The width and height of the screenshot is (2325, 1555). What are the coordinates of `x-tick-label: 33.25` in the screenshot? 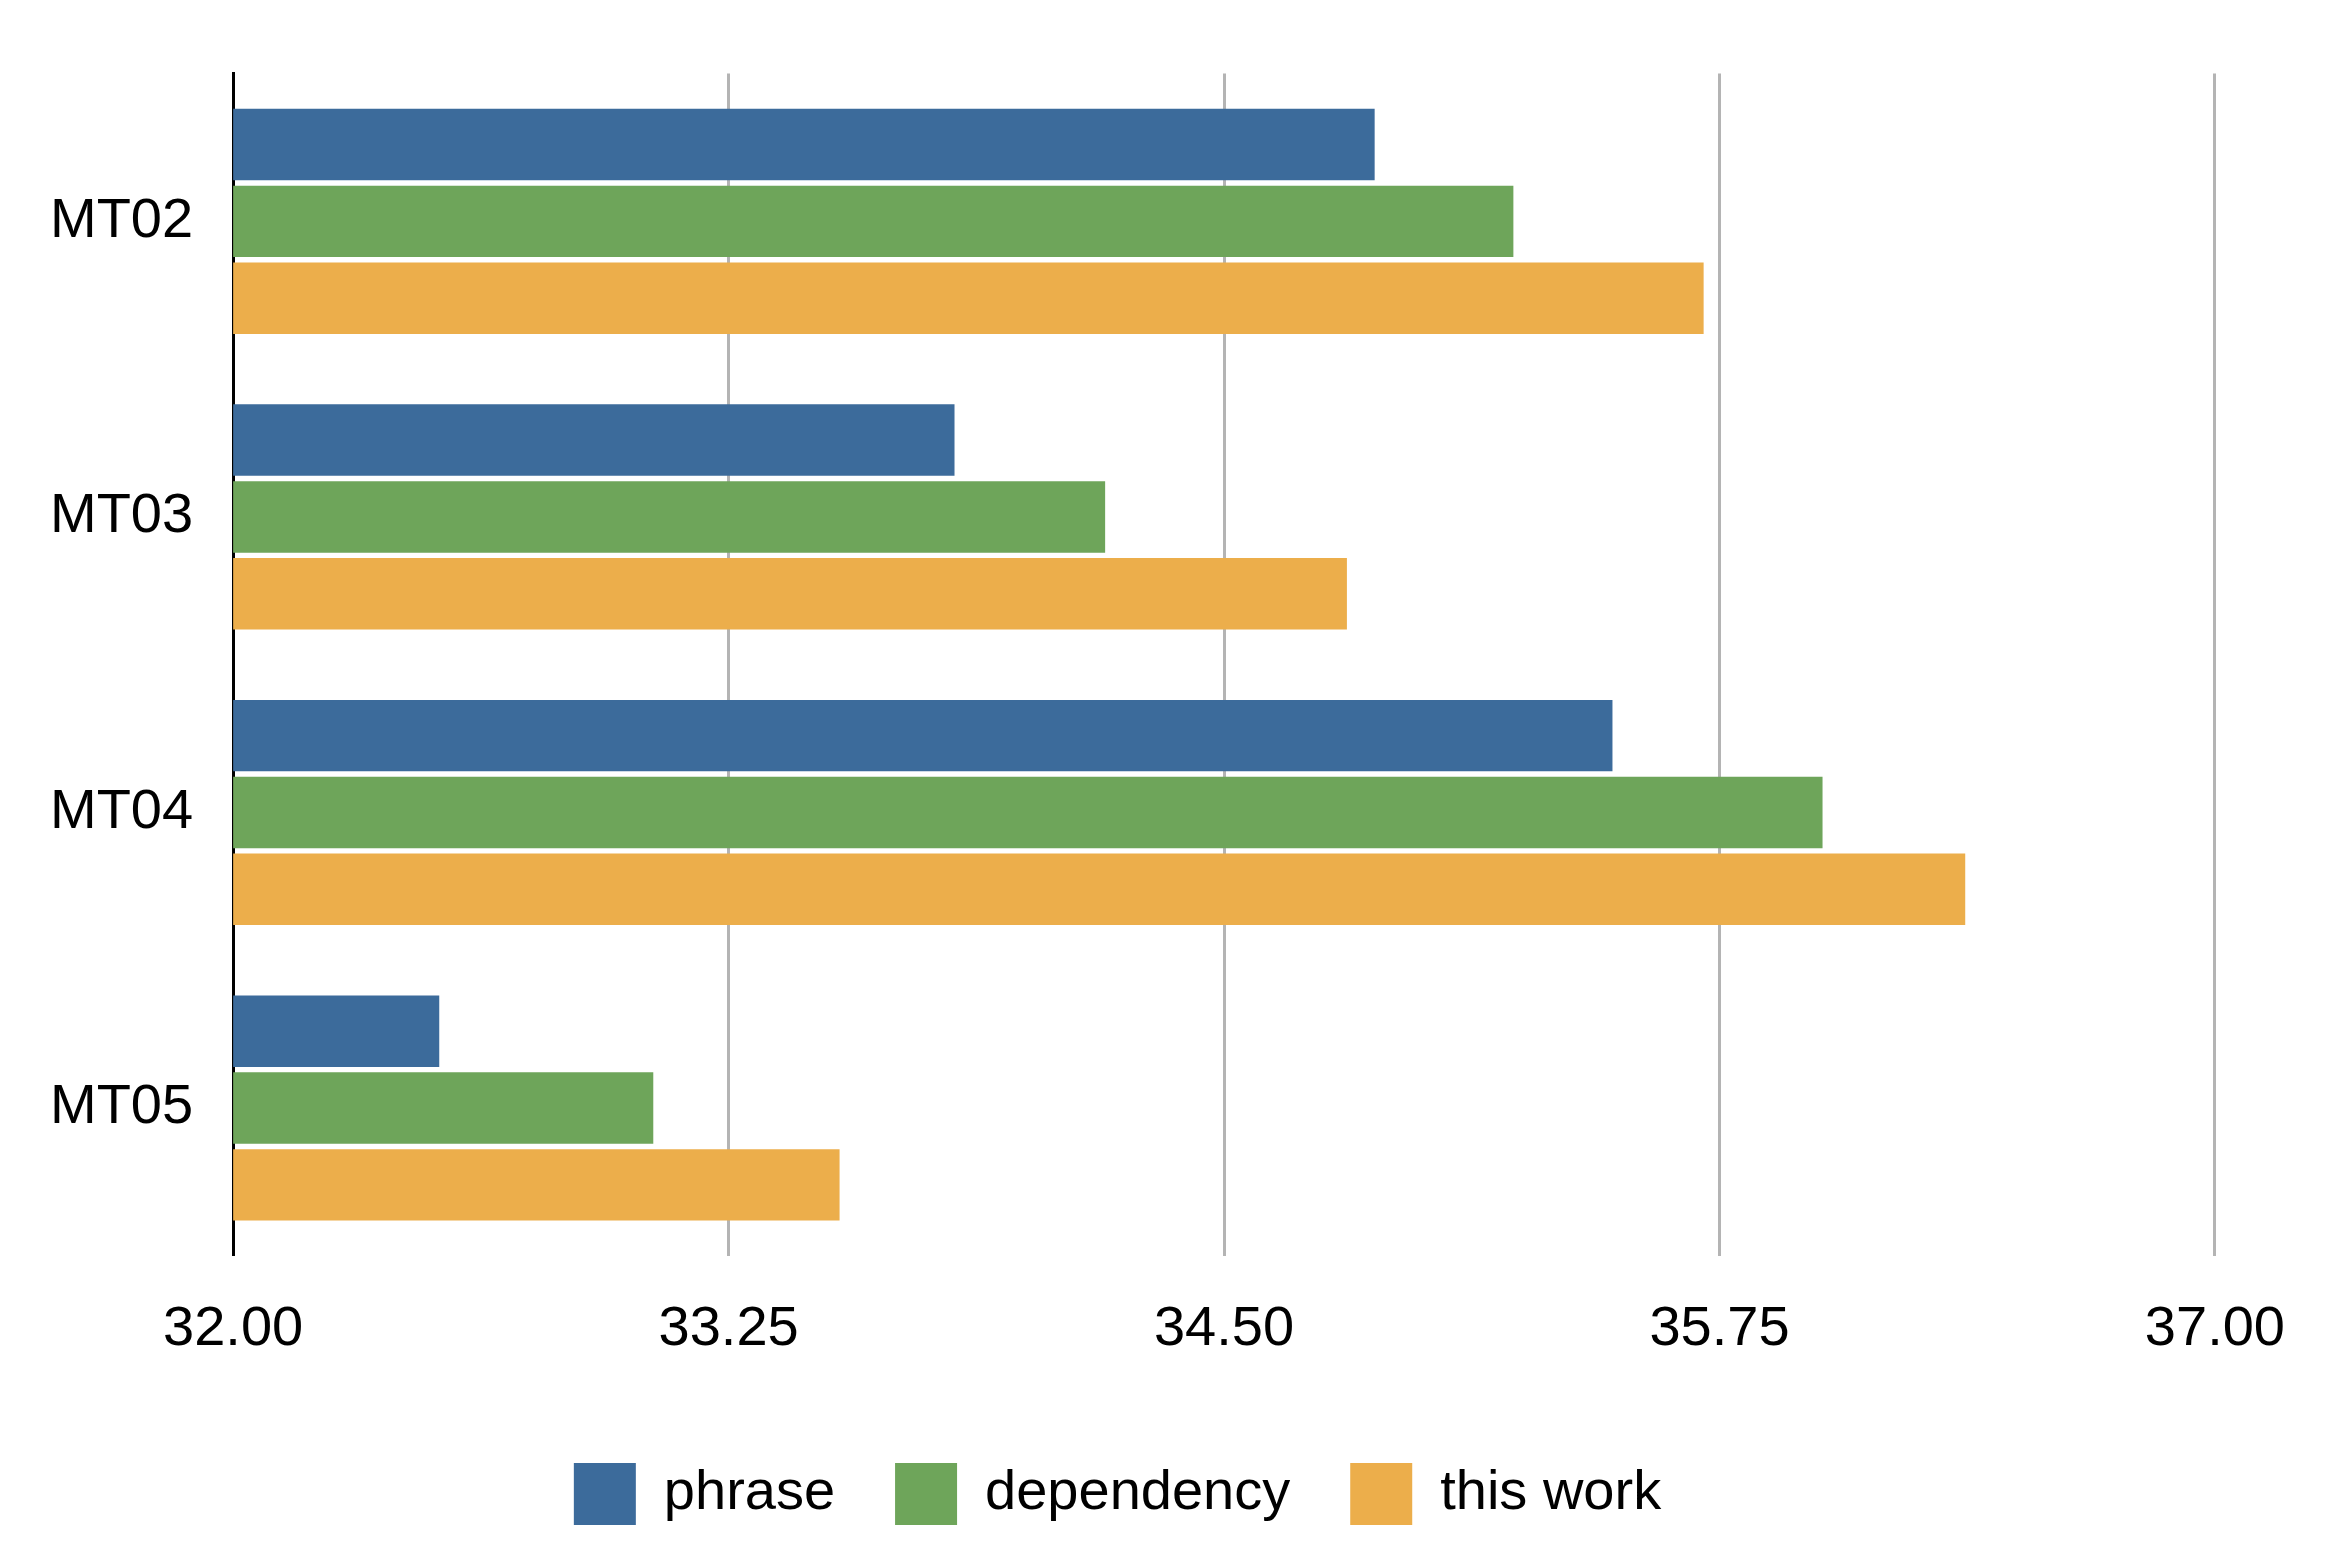 It's located at (728, 1325).